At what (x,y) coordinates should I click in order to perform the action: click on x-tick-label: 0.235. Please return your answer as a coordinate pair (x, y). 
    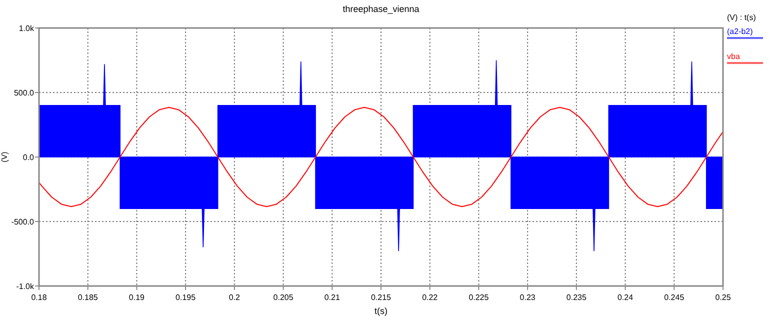
    Looking at the image, I should click on (576, 297).